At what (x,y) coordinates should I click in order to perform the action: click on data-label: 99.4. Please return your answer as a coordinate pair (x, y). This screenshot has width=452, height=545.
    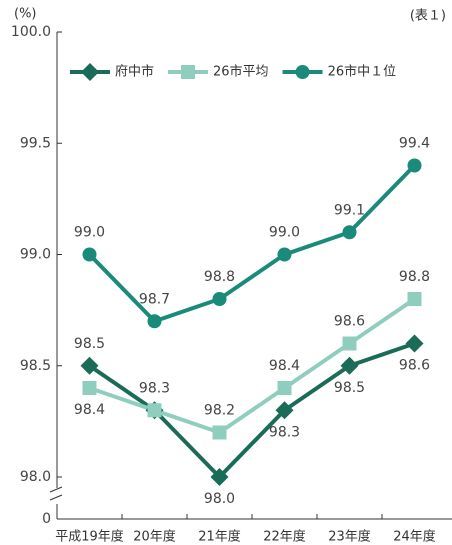
    Looking at the image, I should click on (414, 144).